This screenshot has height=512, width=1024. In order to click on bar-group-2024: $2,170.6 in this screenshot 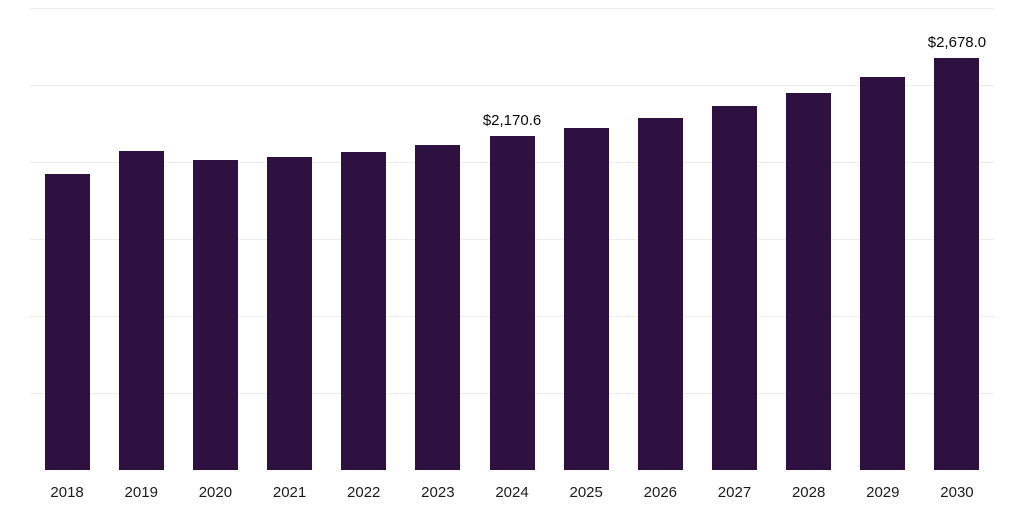, I will do `click(512, 239)`.